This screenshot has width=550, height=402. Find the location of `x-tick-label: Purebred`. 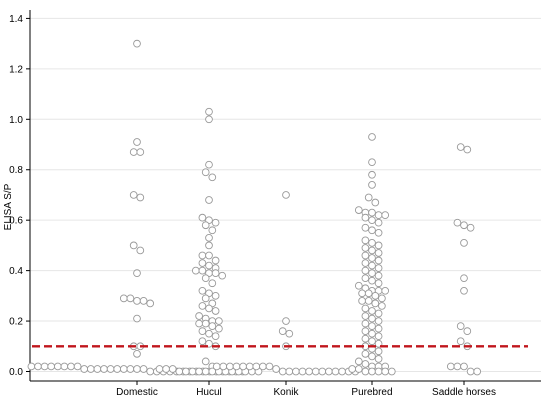

x-tick-label: Purebred is located at coordinates (371, 392).